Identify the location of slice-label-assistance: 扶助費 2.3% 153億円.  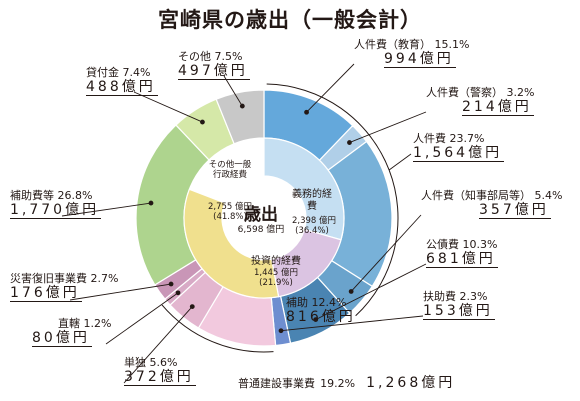
(459, 305).